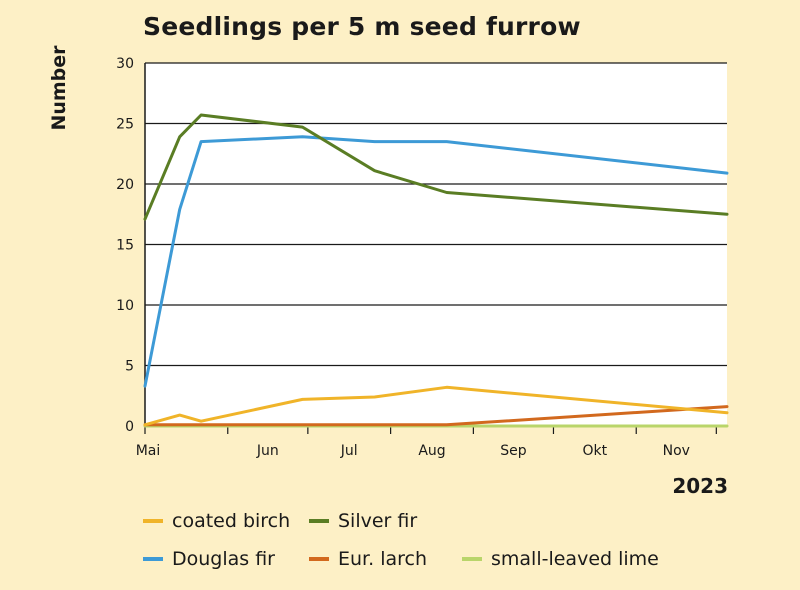 The width and height of the screenshot is (800, 590). Describe the element at coordinates (129, 367) in the screenshot. I see `y-tick-label-5: 5` at that location.